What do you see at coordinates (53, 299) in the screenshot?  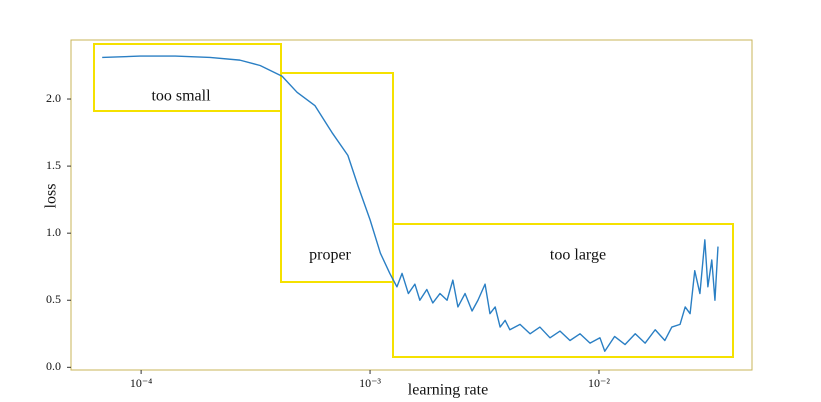 I see `y-tick-label: 0.5` at bounding box center [53, 299].